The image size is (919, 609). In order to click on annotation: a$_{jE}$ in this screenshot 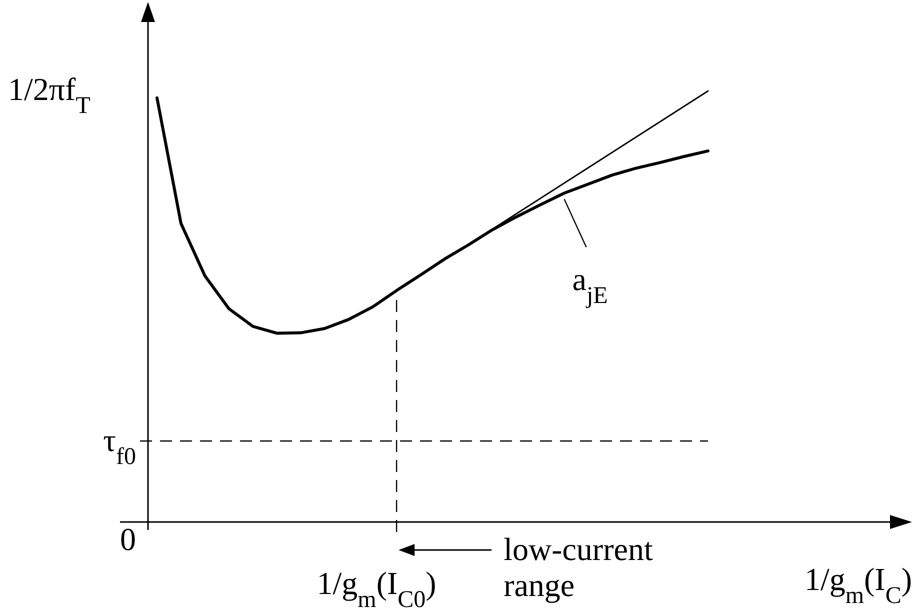, I will do `click(590, 285)`.